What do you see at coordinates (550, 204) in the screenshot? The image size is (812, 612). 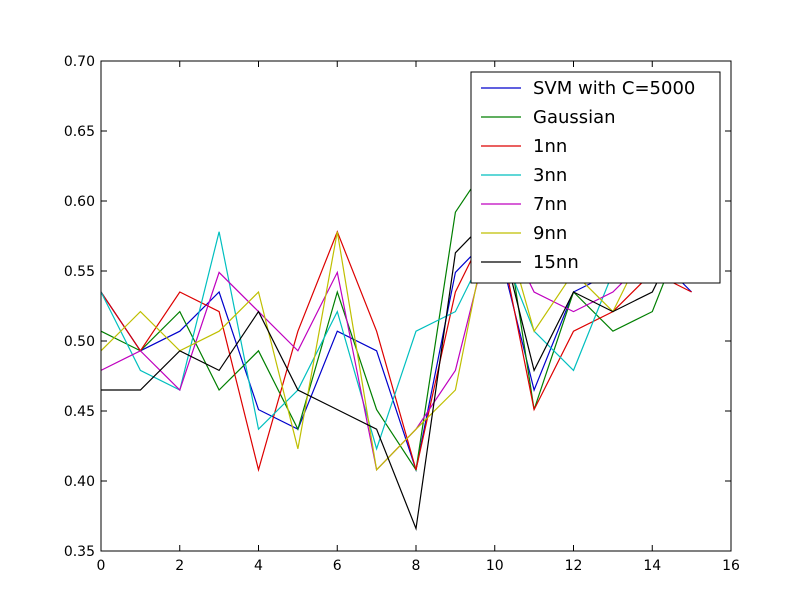 I see `legend-label-4: 7nn` at bounding box center [550, 204].